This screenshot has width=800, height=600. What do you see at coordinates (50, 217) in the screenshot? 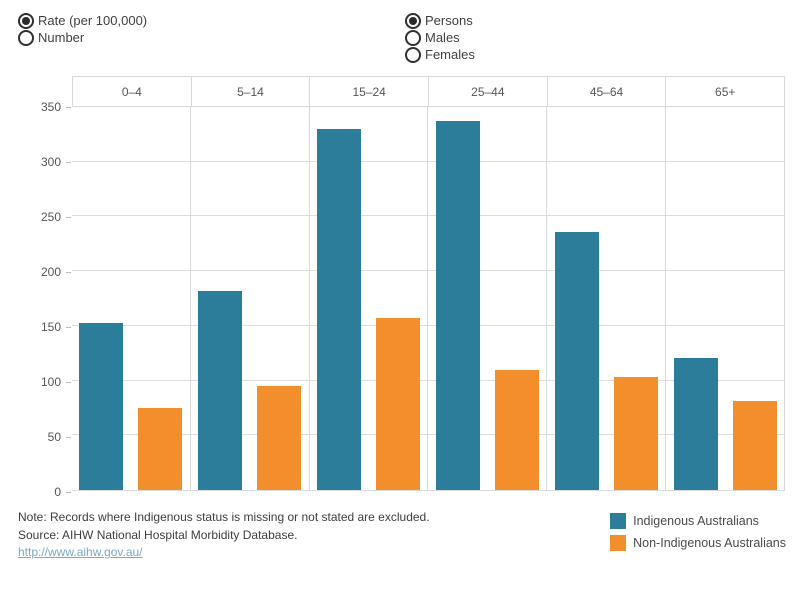
I see `y-tick-label: 250` at bounding box center [50, 217].